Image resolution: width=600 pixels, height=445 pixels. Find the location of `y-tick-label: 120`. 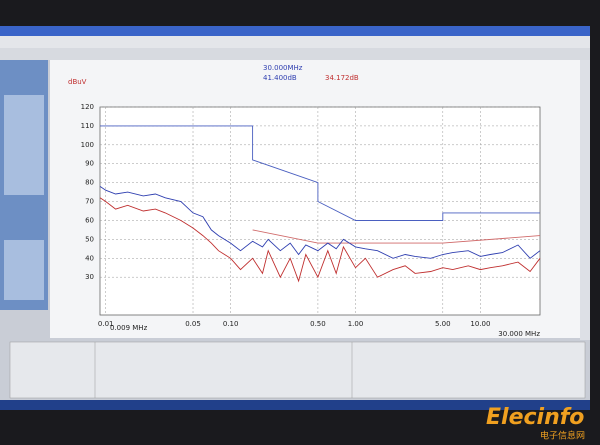

y-tick-label: 120 is located at coordinates (87, 107).